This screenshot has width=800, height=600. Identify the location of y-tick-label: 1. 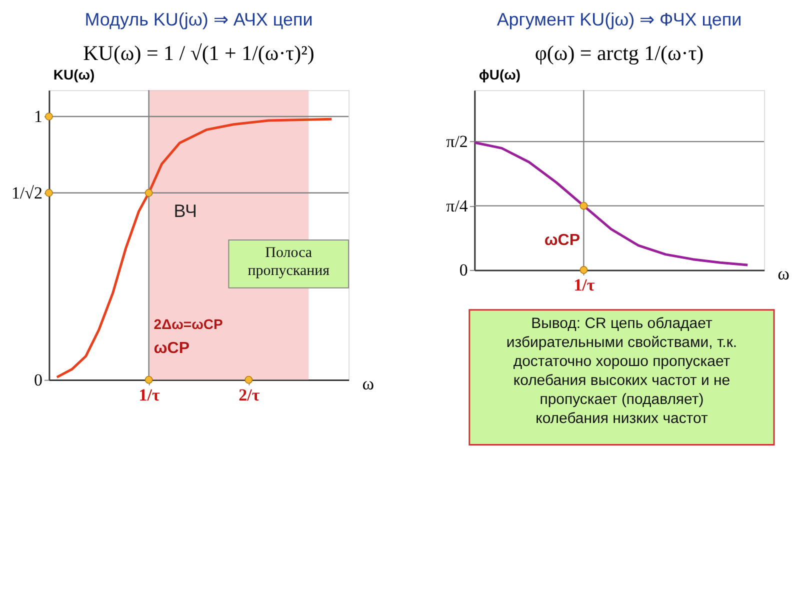
(38, 116).